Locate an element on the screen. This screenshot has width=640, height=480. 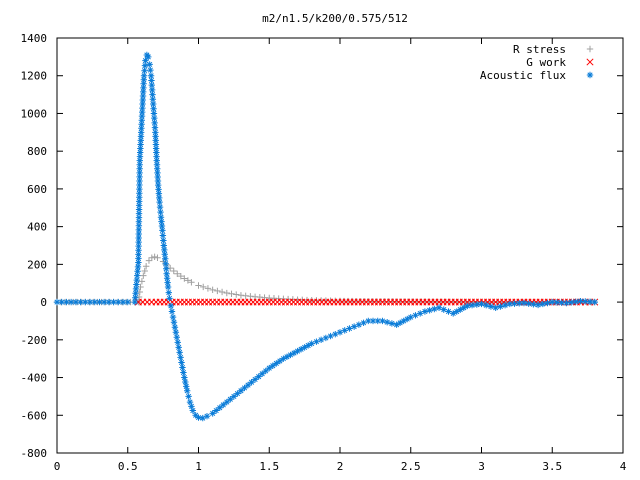
x-tick-label: 4 is located at coordinates (623, 466).